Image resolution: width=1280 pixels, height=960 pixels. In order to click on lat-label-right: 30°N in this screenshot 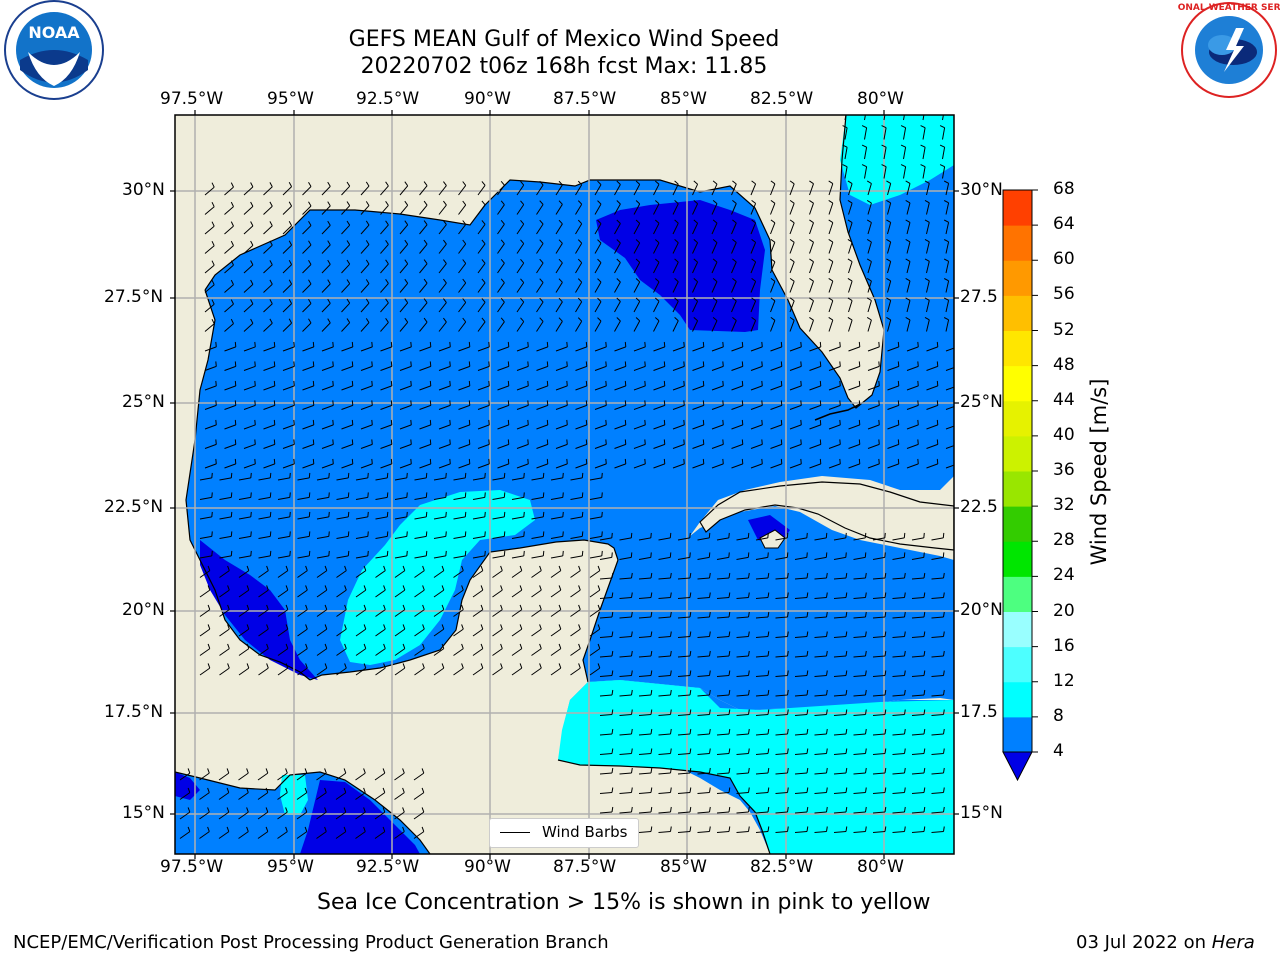, I will do `click(981, 190)`.